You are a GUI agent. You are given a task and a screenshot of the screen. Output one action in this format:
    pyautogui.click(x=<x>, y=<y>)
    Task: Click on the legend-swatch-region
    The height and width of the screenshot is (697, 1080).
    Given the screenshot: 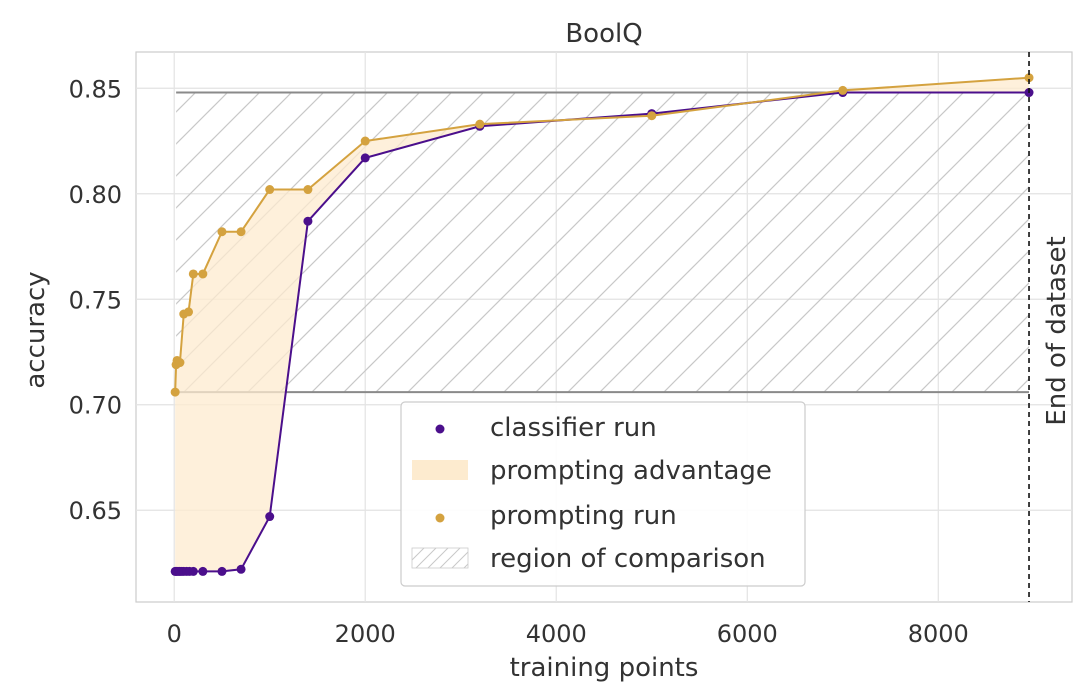 What is the action you would take?
    pyautogui.click(x=440, y=558)
    